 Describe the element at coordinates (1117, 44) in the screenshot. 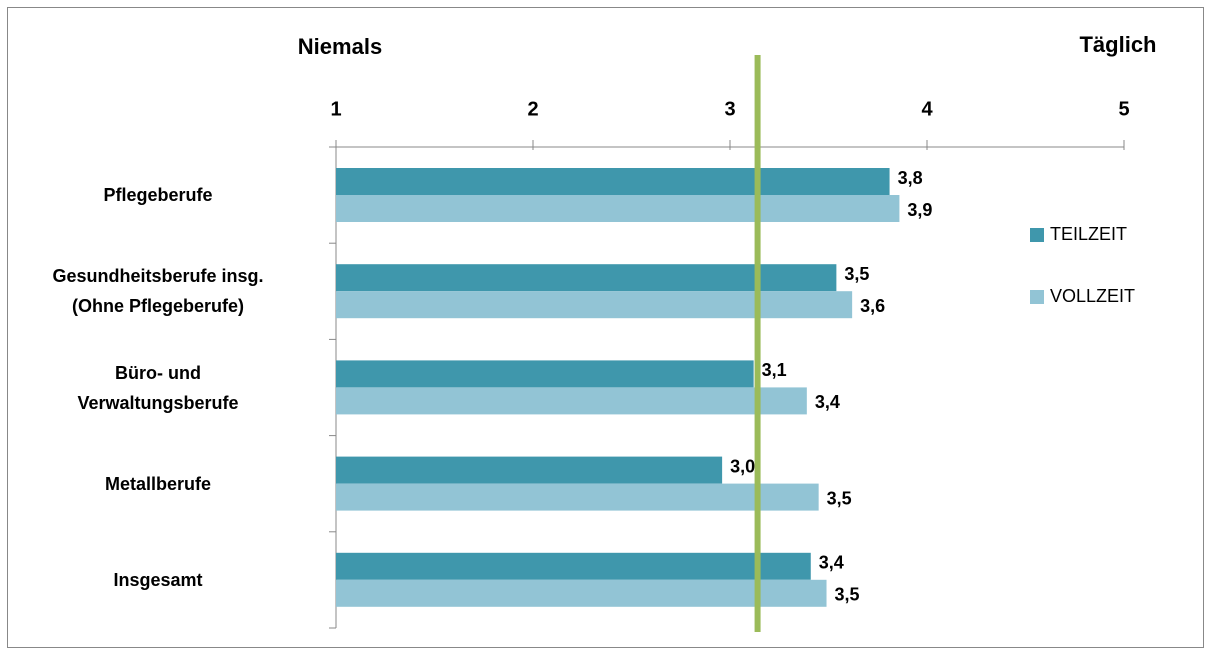

I see `title-right: Täglich` at that location.